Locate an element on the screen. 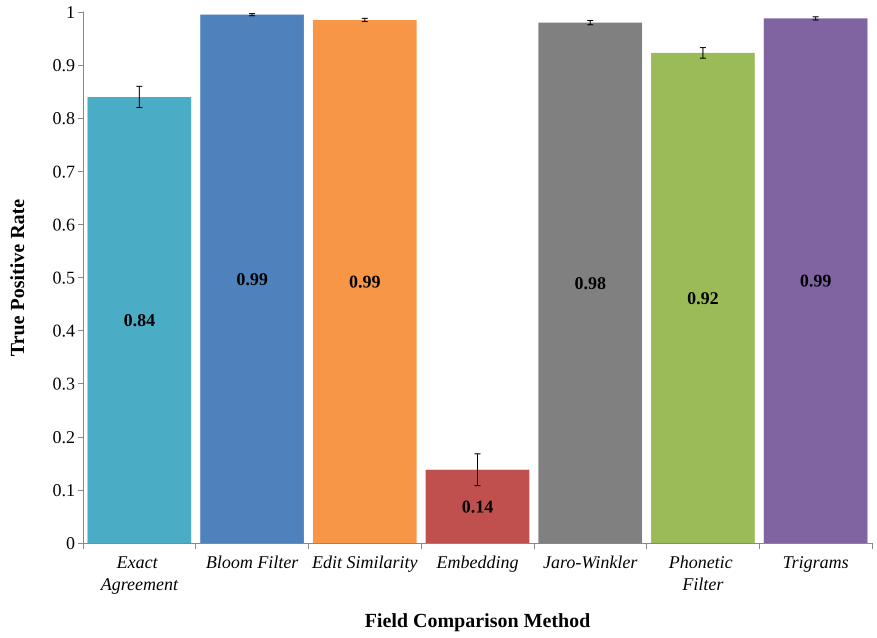 This screenshot has width=877, height=638. data-label: 0.84 is located at coordinates (140, 320).